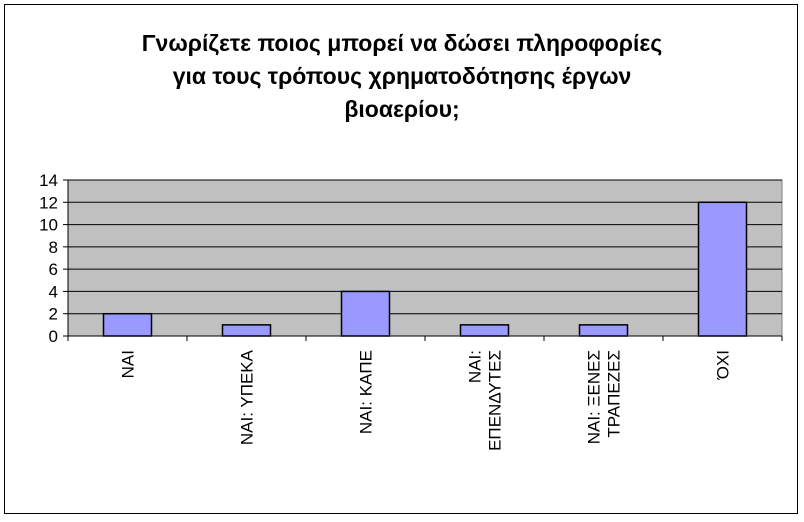 The width and height of the screenshot is (804, 522). What do you see at coordinates (53, 314) in the screenshot?
I see `y-tick-label: 2` at bounding box center [53, 314].